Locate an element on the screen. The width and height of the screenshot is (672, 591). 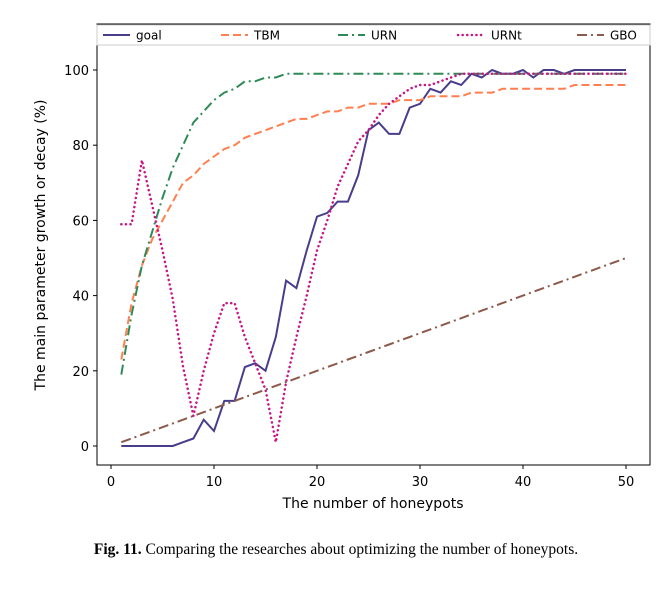
y-tick-label: 80 is located at coordinates (80, 146).